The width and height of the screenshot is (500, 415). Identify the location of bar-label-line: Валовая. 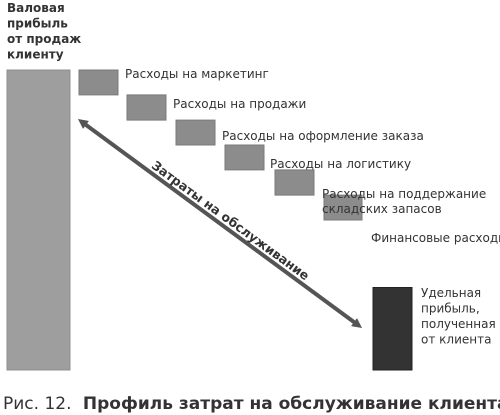
(36, 8).